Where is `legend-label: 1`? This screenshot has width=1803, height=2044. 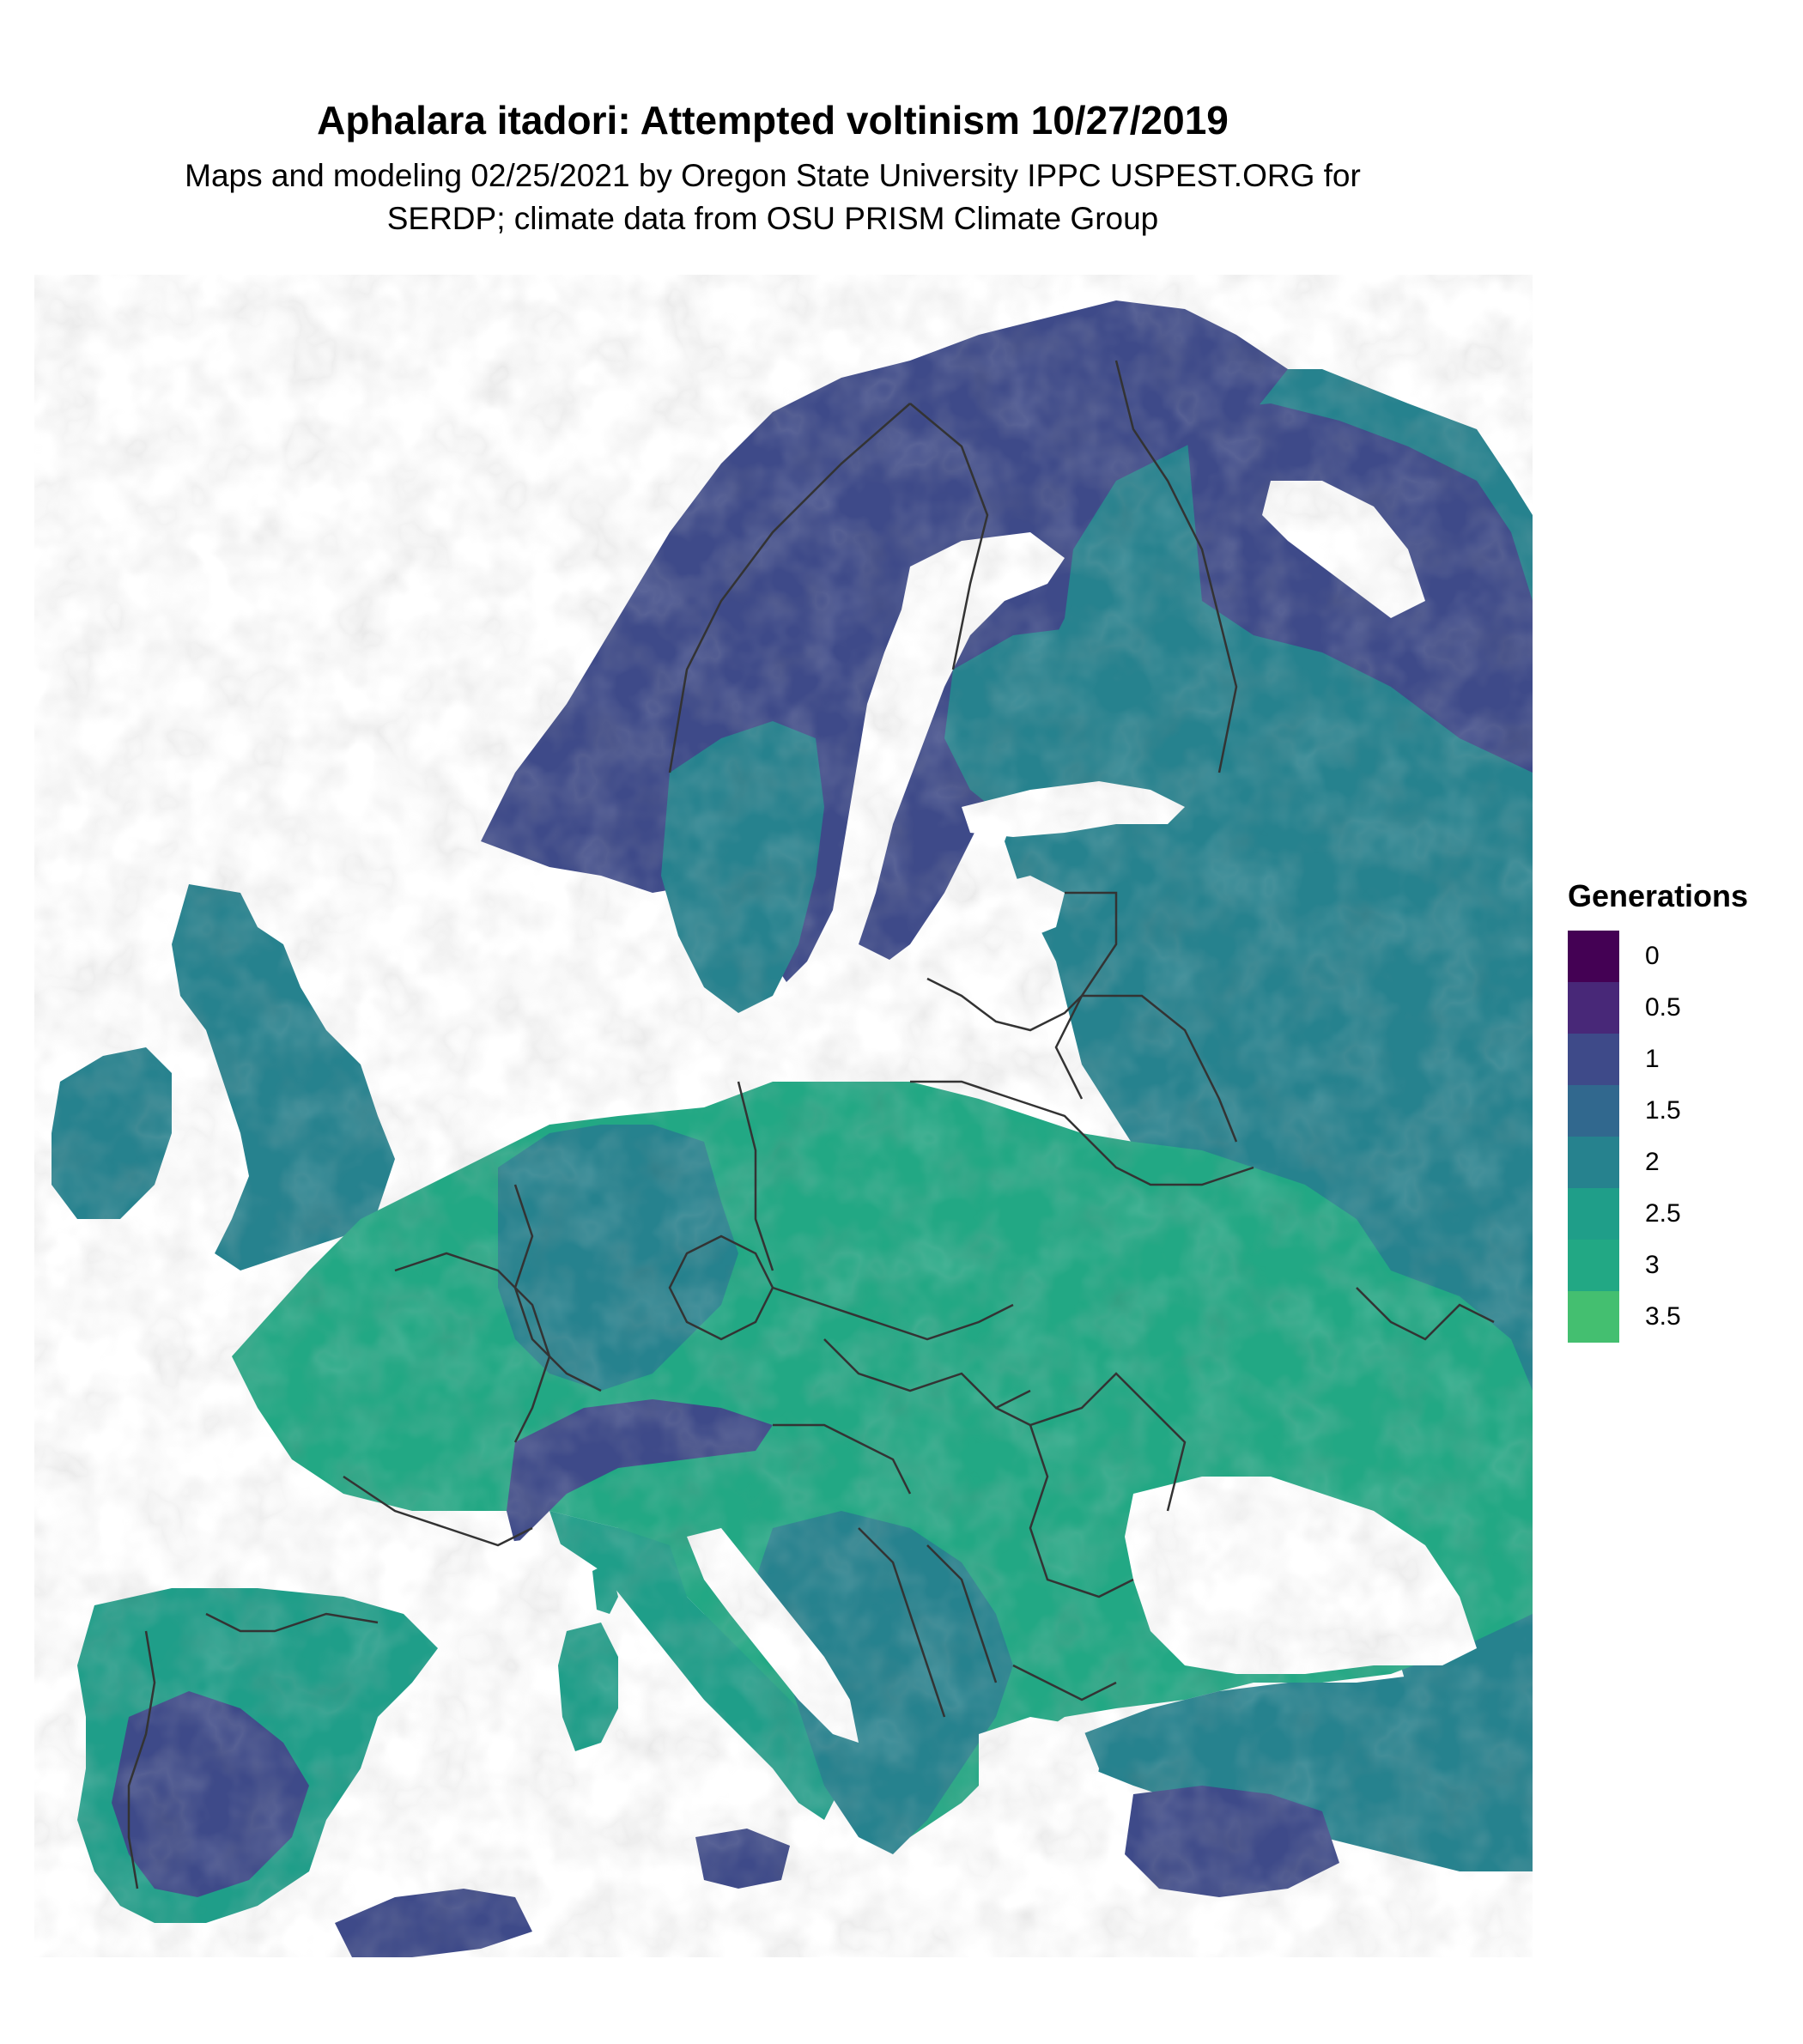 legend-label: 1 is located at coordinates (1652, 1059).